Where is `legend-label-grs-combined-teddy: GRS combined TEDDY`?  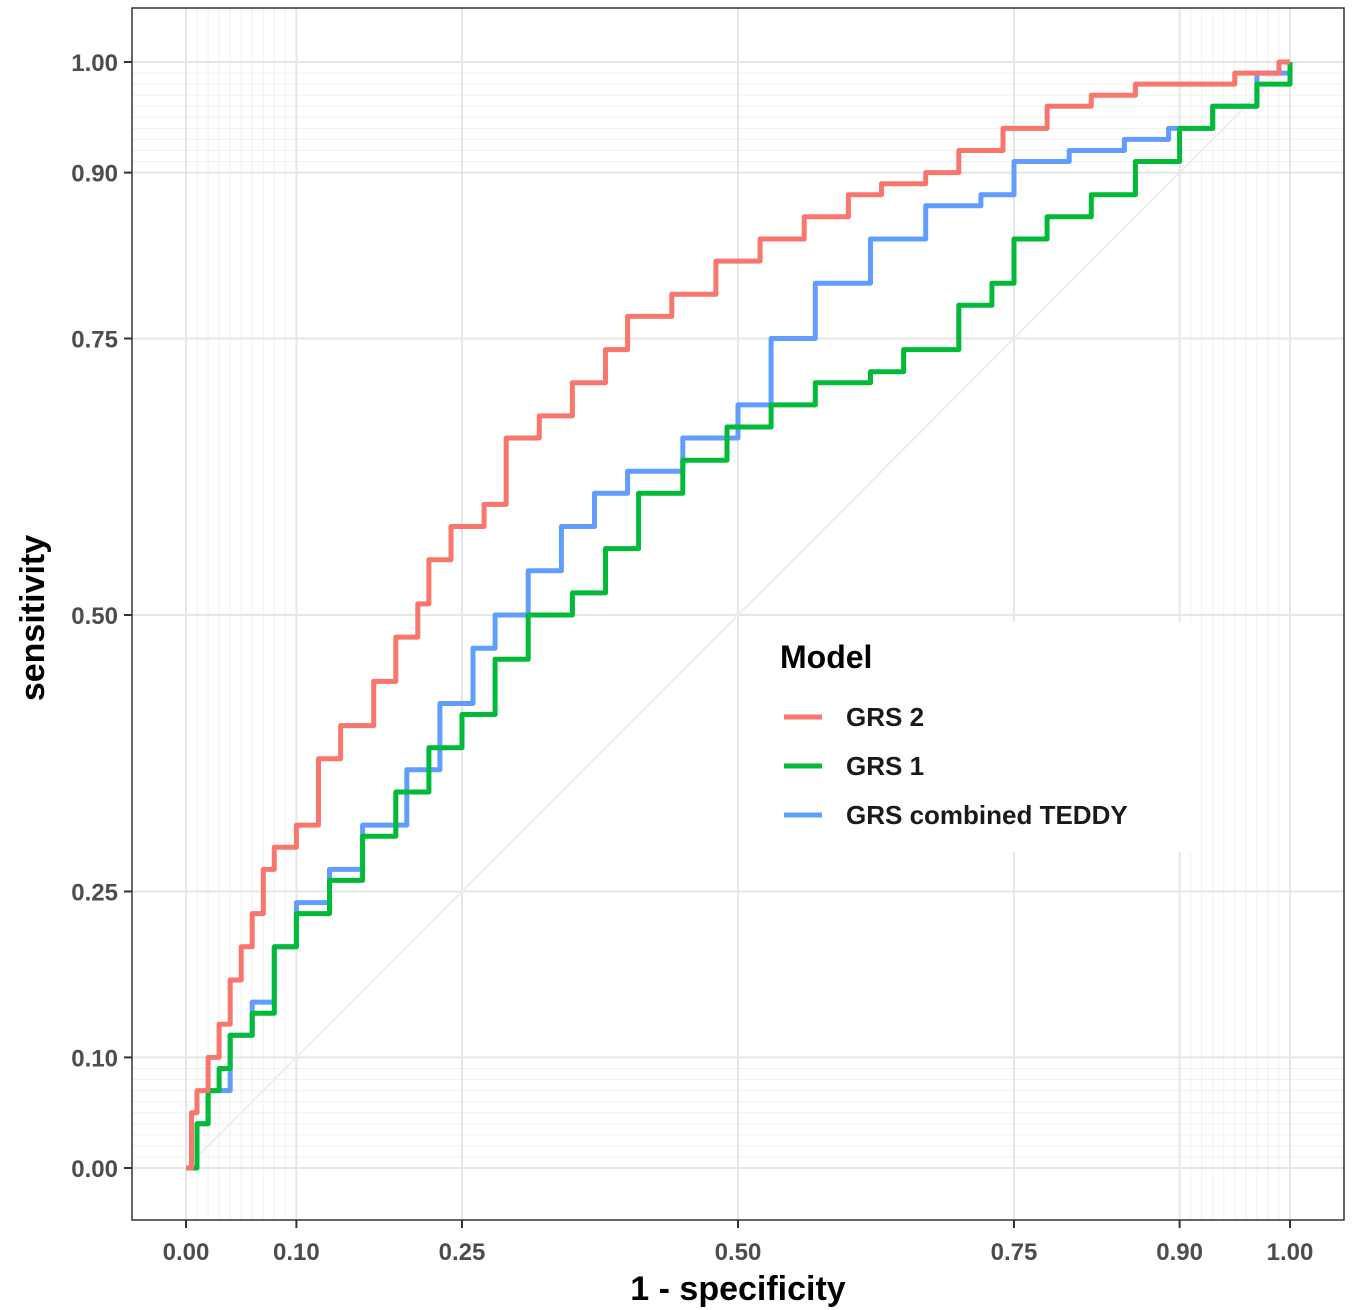 legend-label-grs-combined-teddy: GRS combined TEDDY is located at coordinates (987, 815).